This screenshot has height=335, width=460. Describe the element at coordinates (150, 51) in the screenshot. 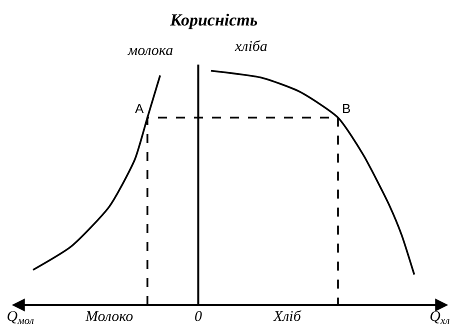

I see `series-label: молока` at that location.